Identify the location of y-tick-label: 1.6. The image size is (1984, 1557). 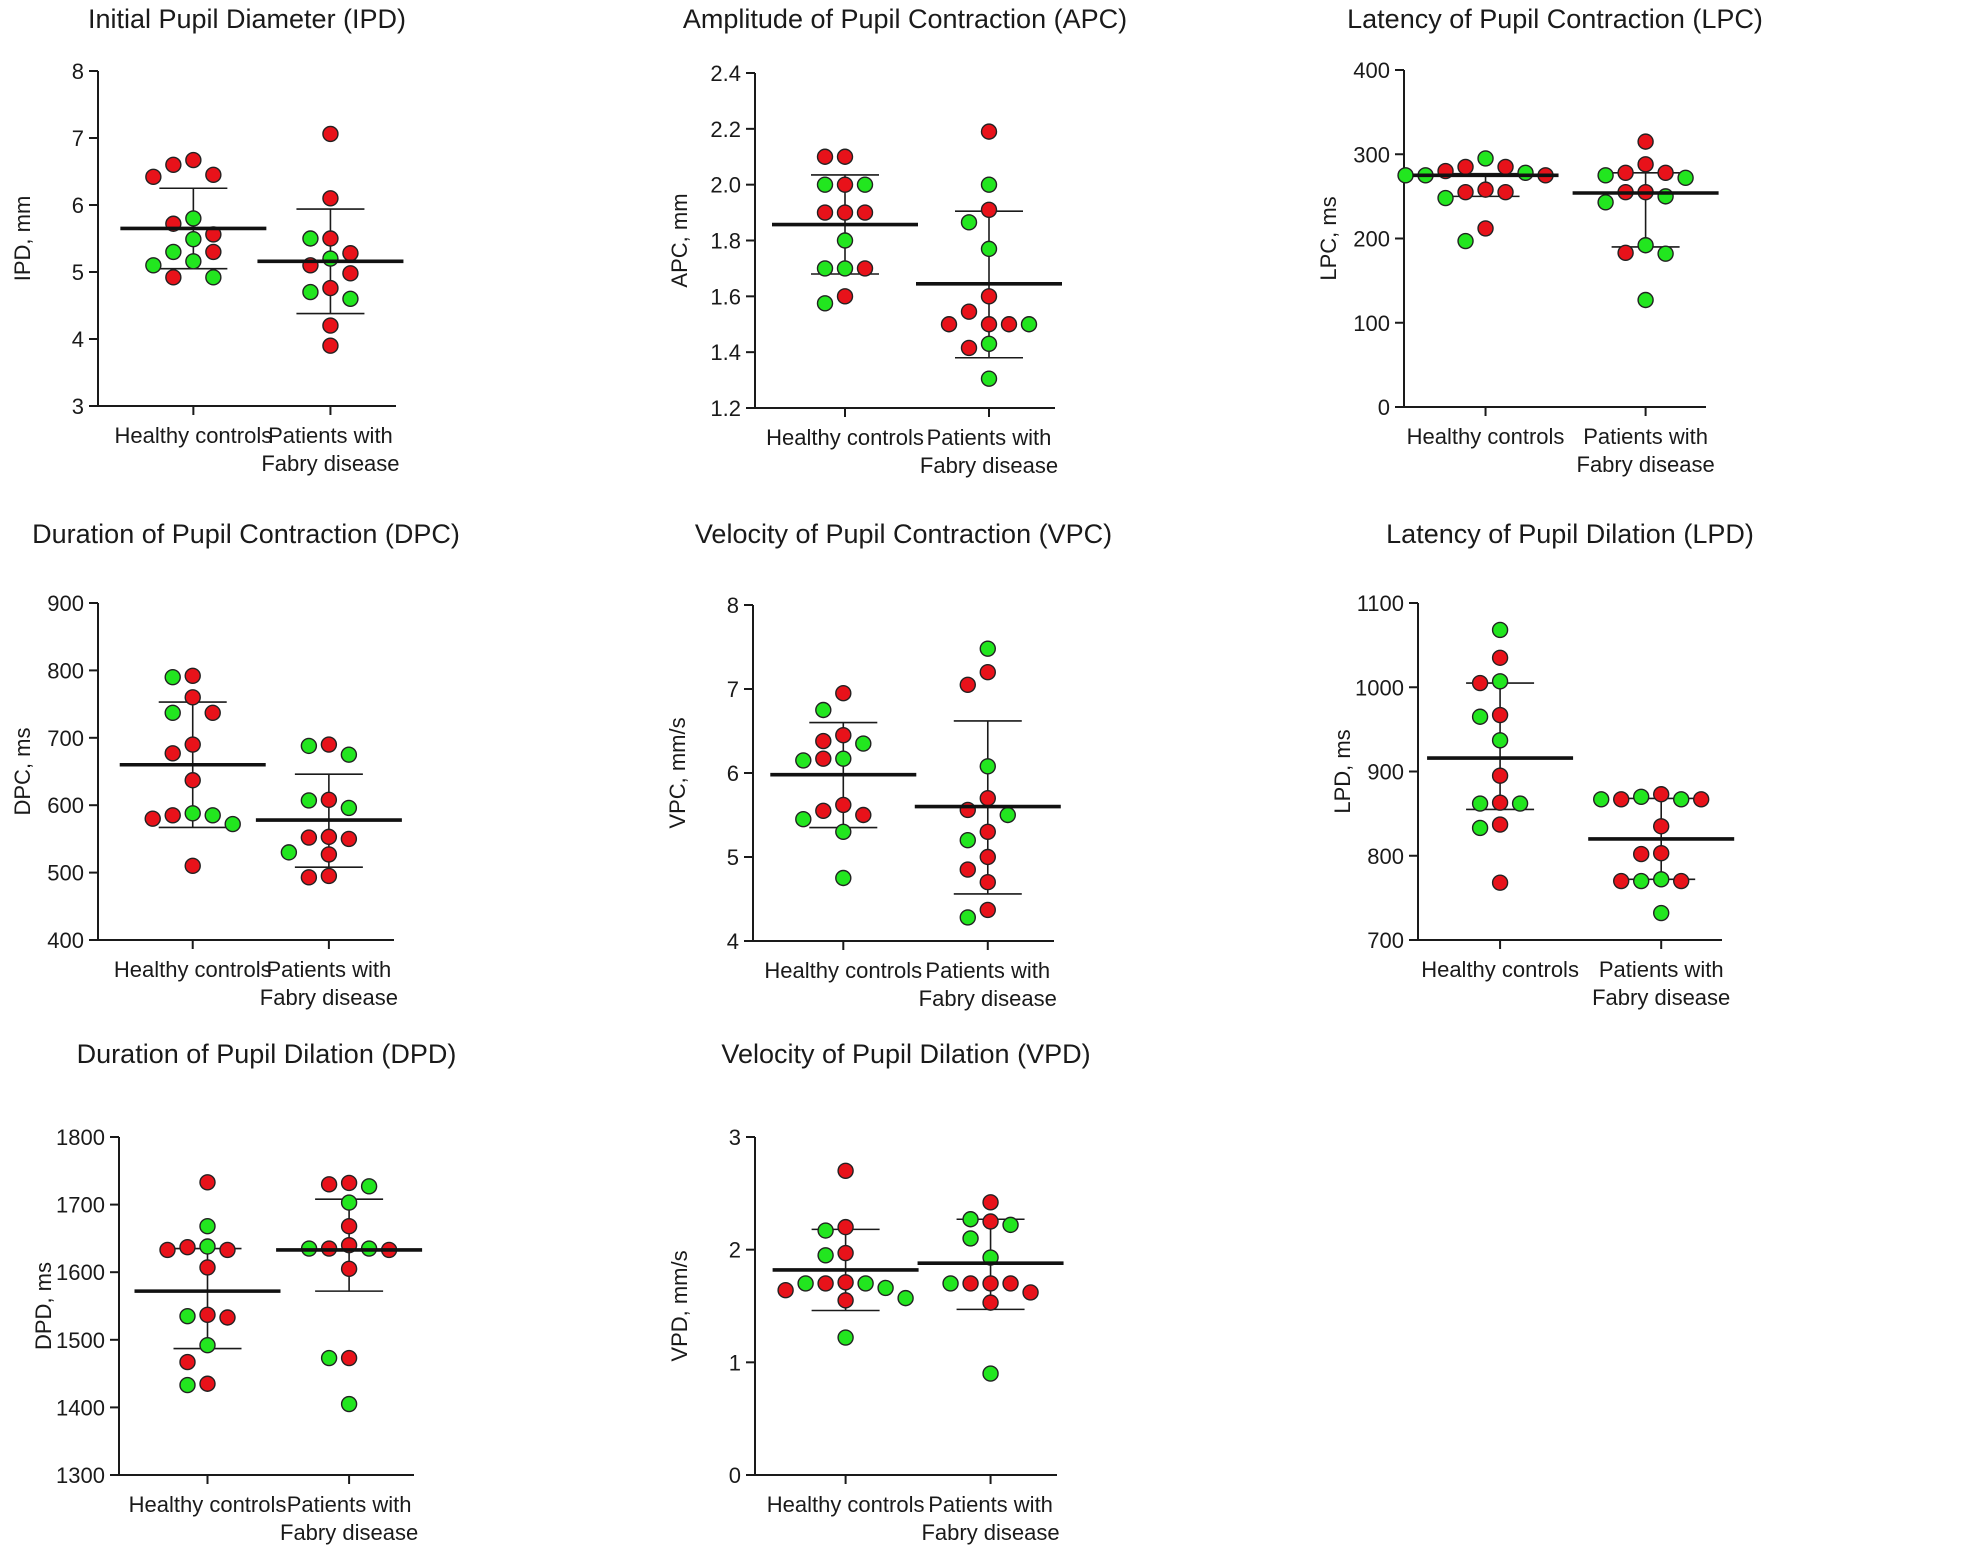
(725, 296).